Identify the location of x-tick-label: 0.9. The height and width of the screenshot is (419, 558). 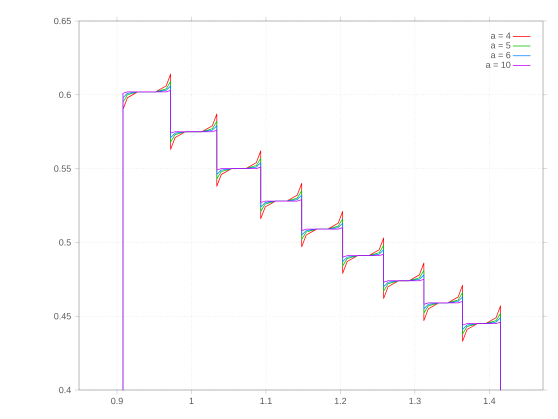
(117, 401).